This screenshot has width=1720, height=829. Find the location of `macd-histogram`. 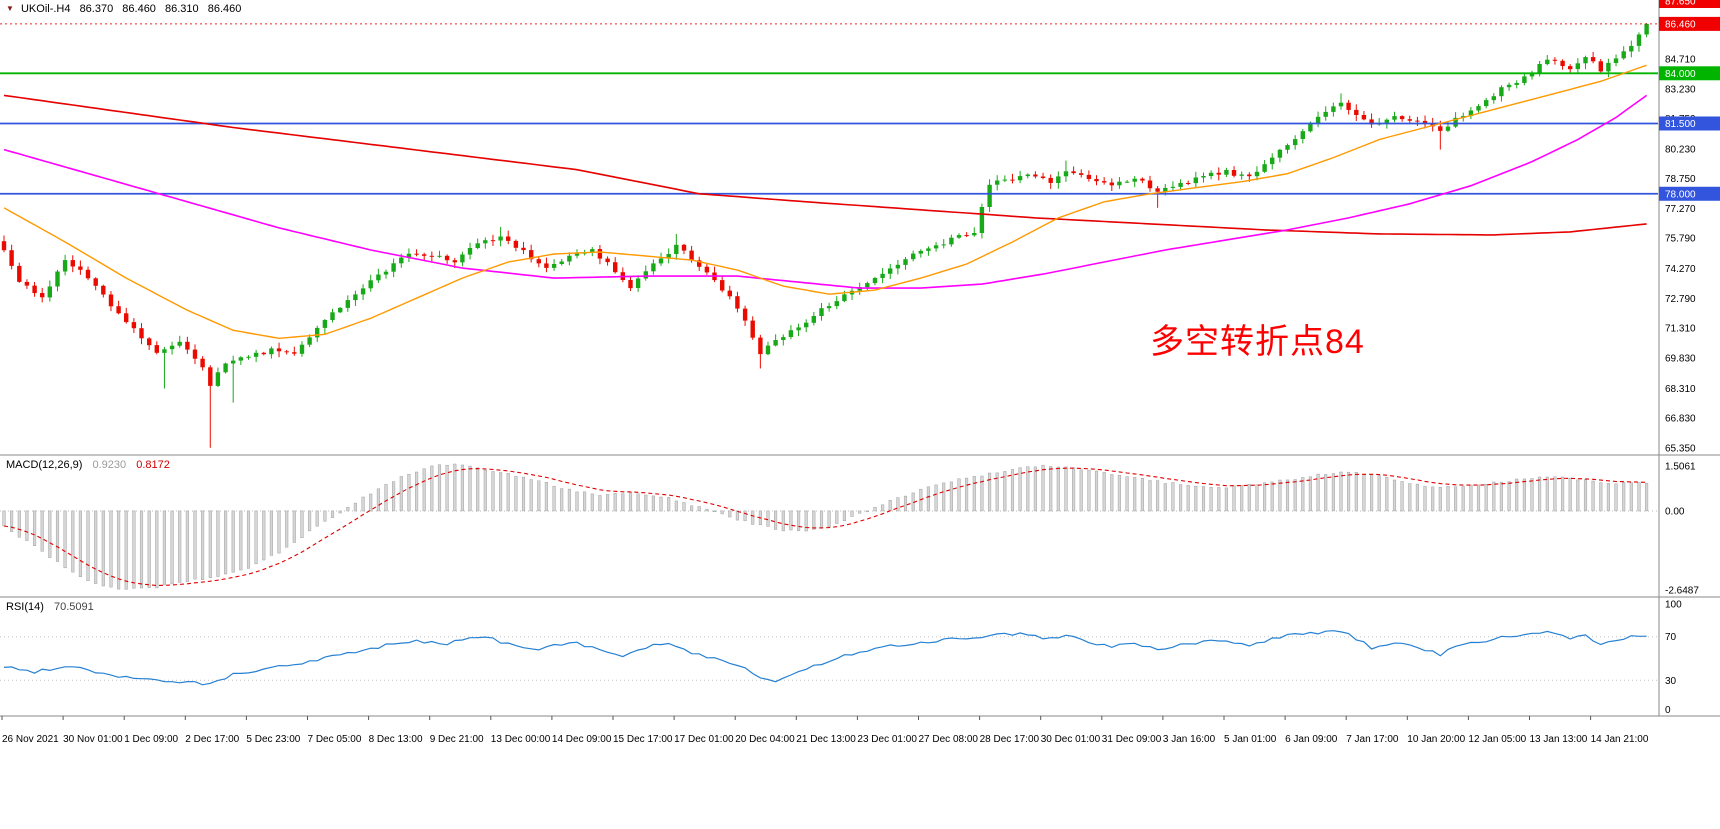

macd-histogram is located at coordinates (825, 526).